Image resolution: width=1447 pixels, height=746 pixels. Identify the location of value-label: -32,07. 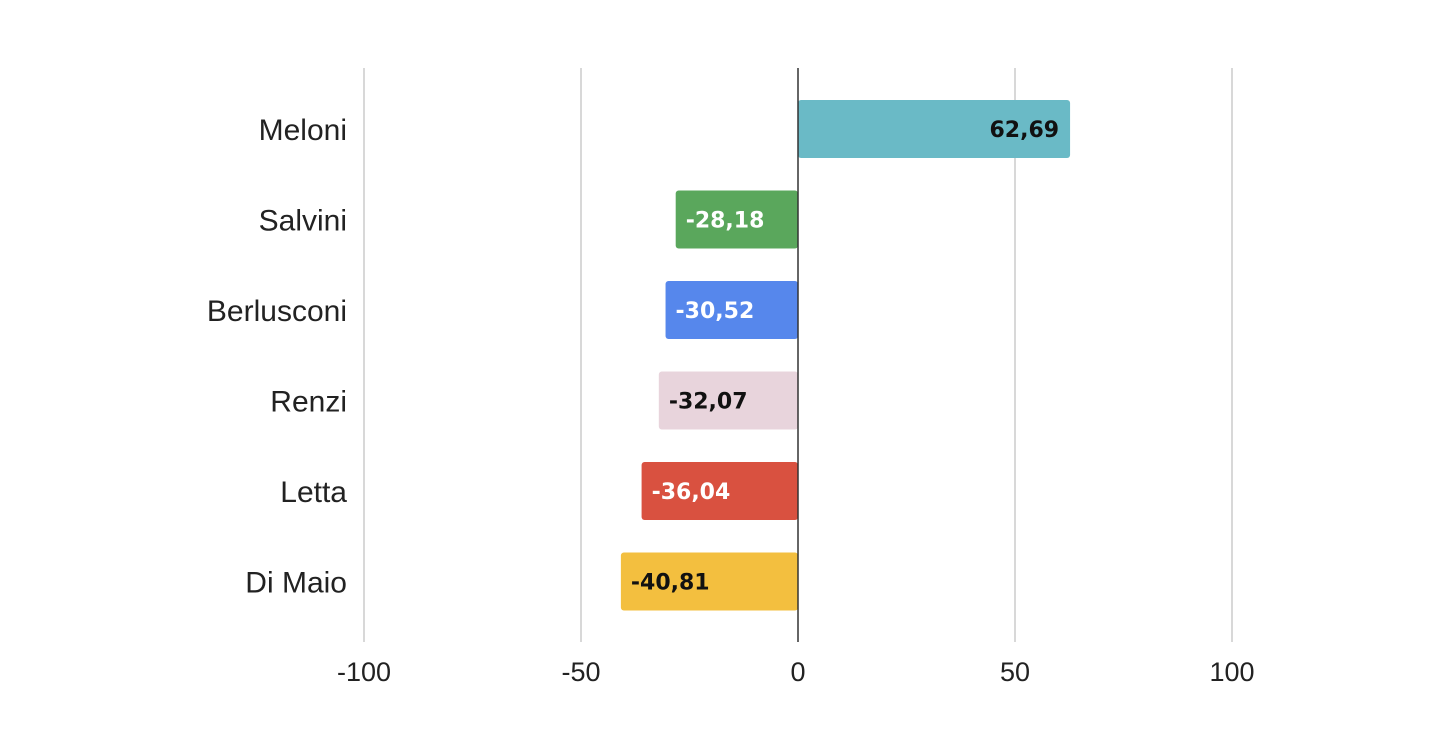
(708, 402).